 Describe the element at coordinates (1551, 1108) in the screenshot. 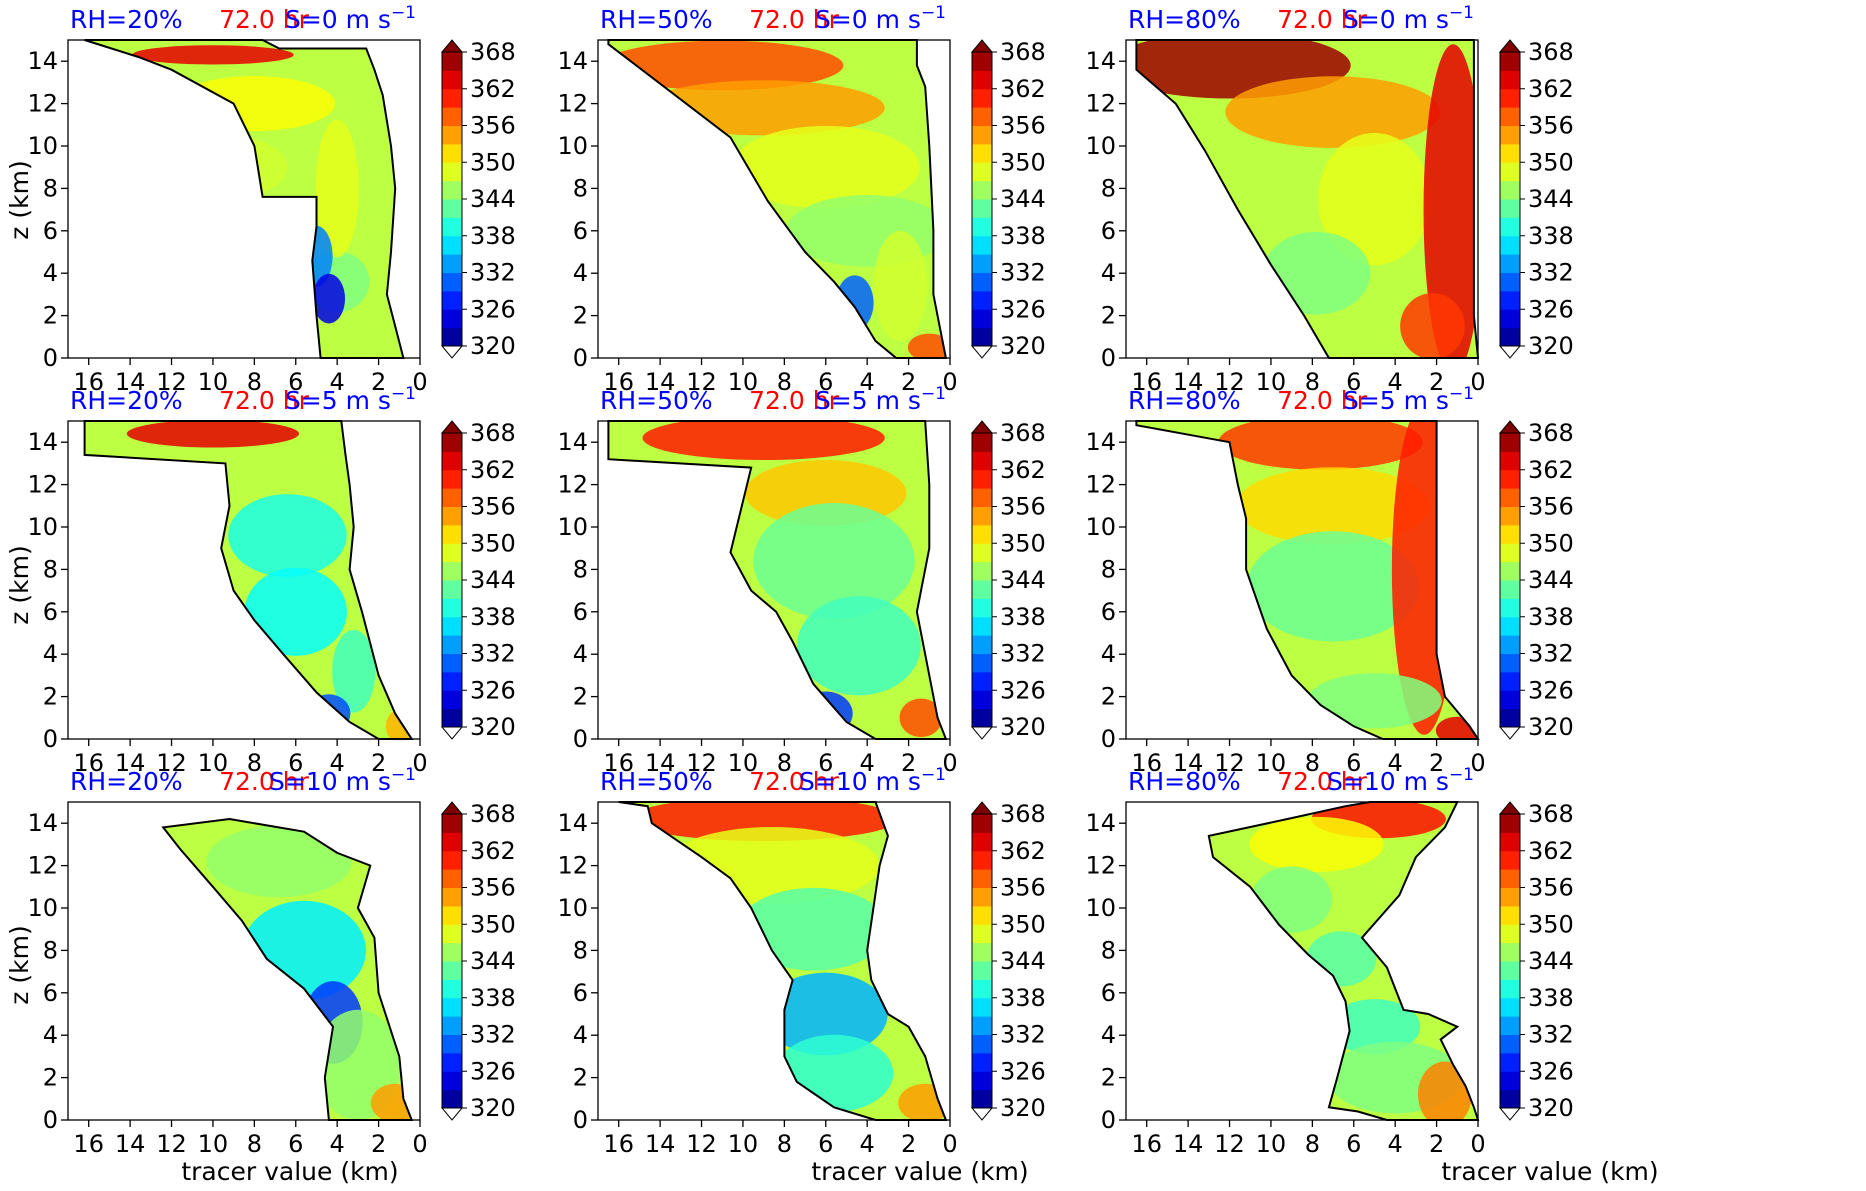

I see `colorbar-tick-label: 320` at that location.